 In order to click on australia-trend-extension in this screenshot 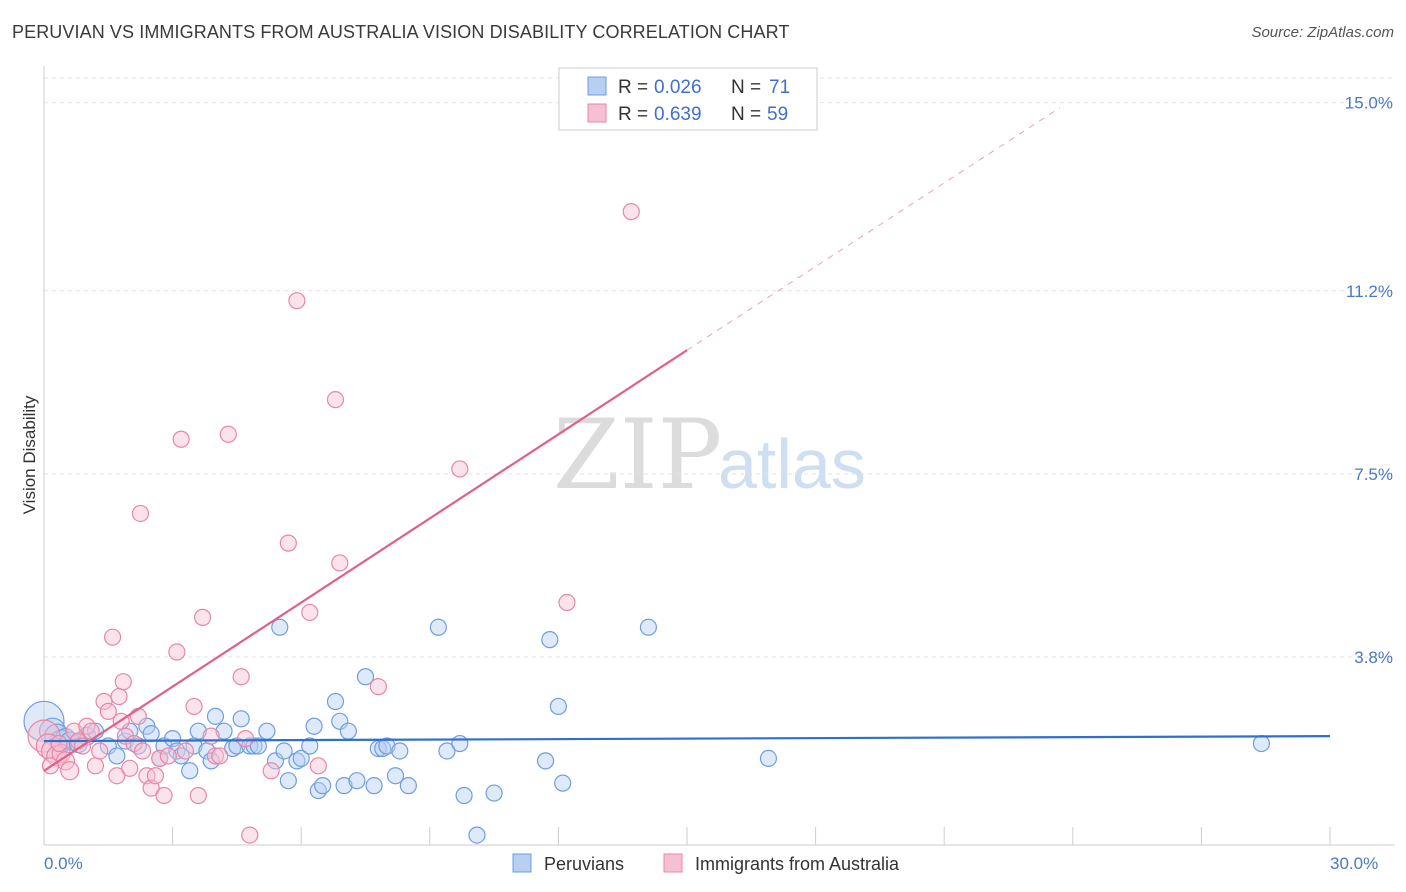, I will do `click(873, 229)`.